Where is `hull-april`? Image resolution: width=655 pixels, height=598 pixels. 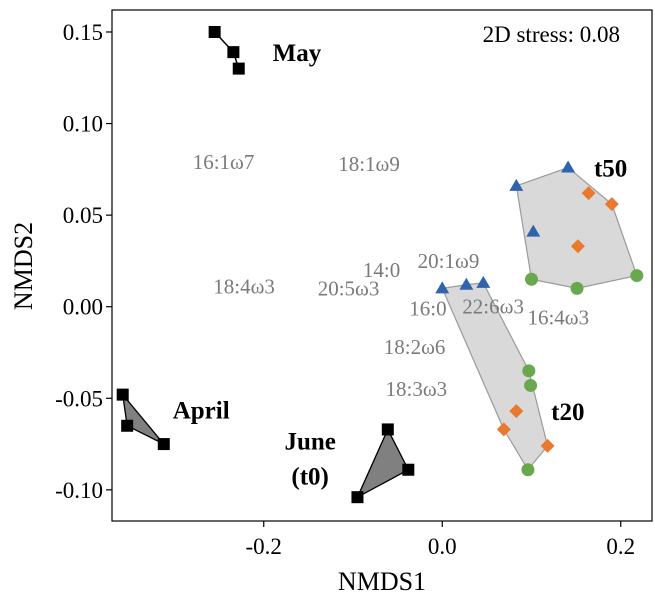
hull-april is located at coordinates (143, 418).